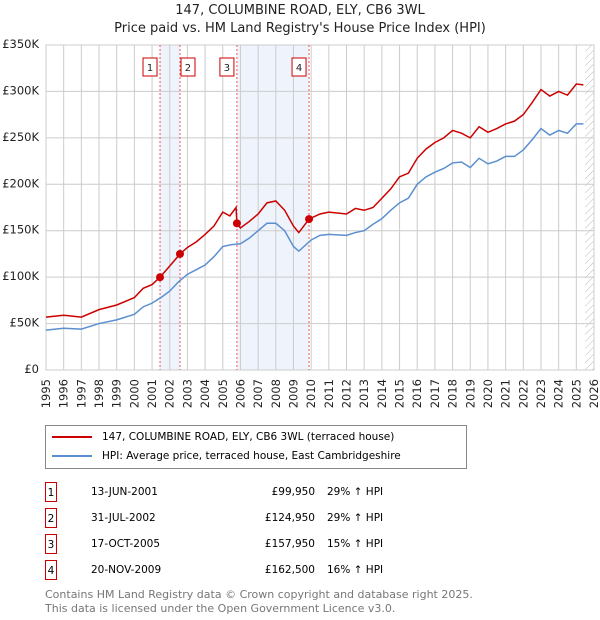  I want to click on x-tick-label: 2007, so click(258, 393).